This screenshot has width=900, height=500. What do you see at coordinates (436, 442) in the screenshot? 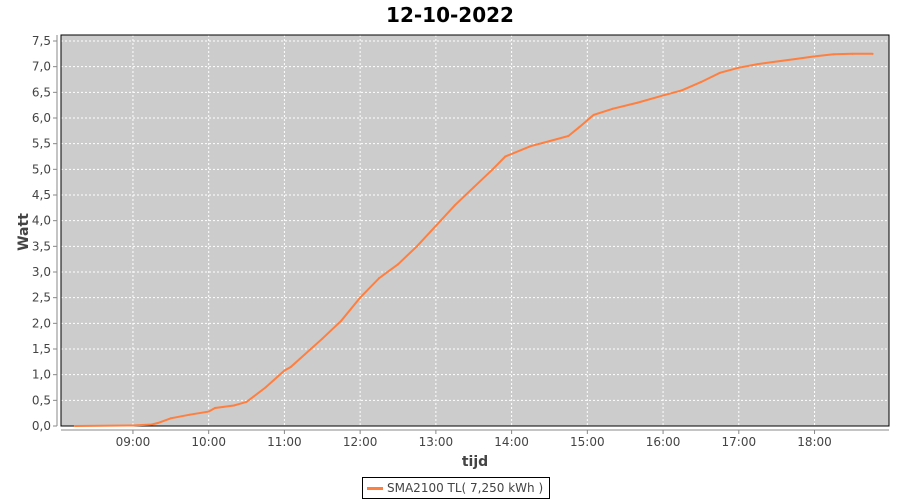
I see `x-tick-label: 13:00` at bounding box center [436, 442].